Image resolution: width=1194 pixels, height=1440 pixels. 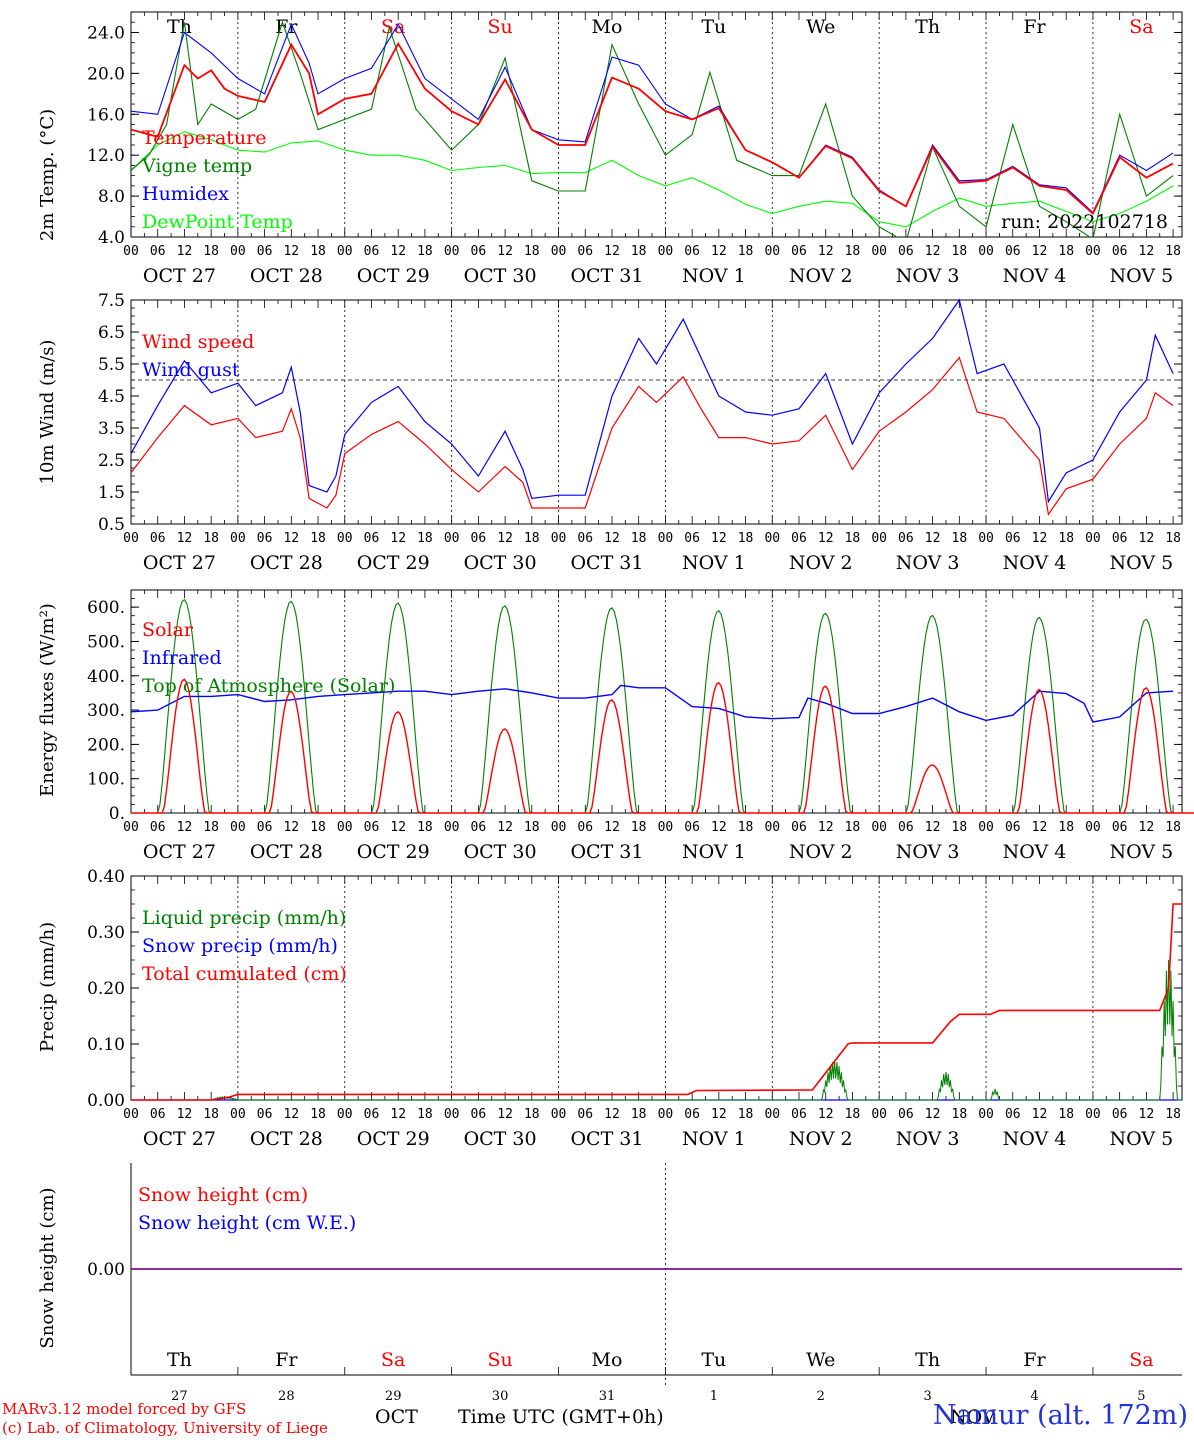 I want to click on day-number-label: 27, so click(x=179, y=1396).